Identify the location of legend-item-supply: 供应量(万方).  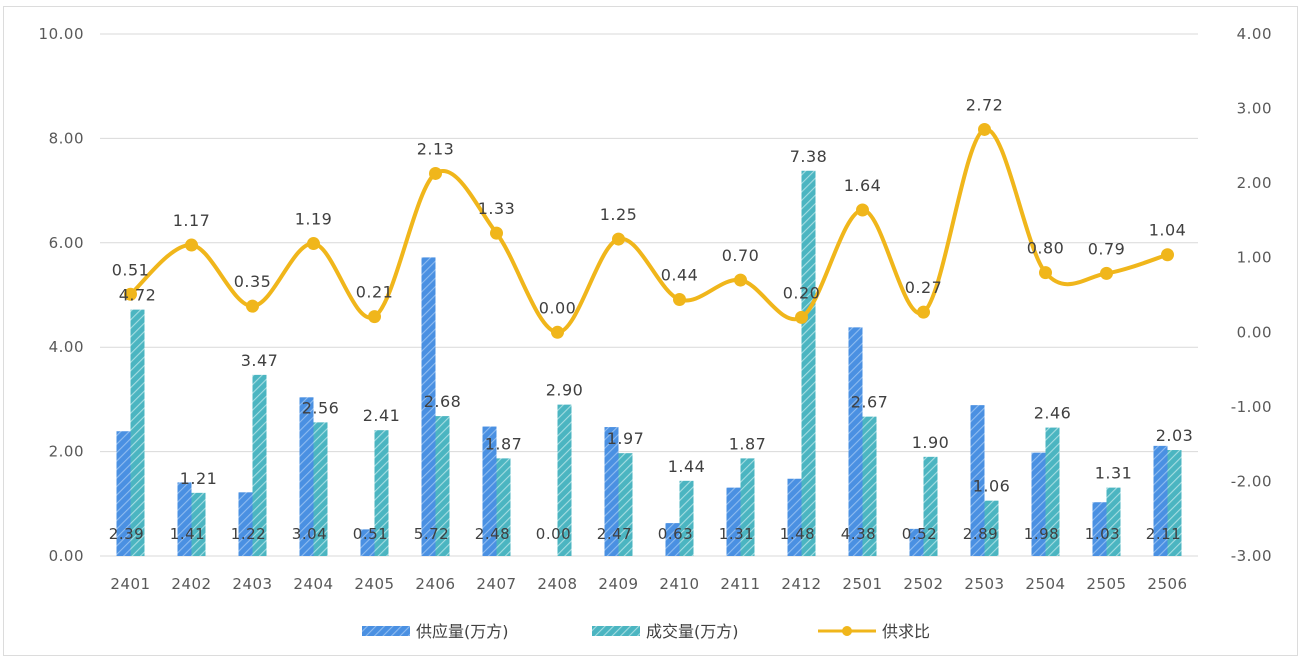
(435, 631).